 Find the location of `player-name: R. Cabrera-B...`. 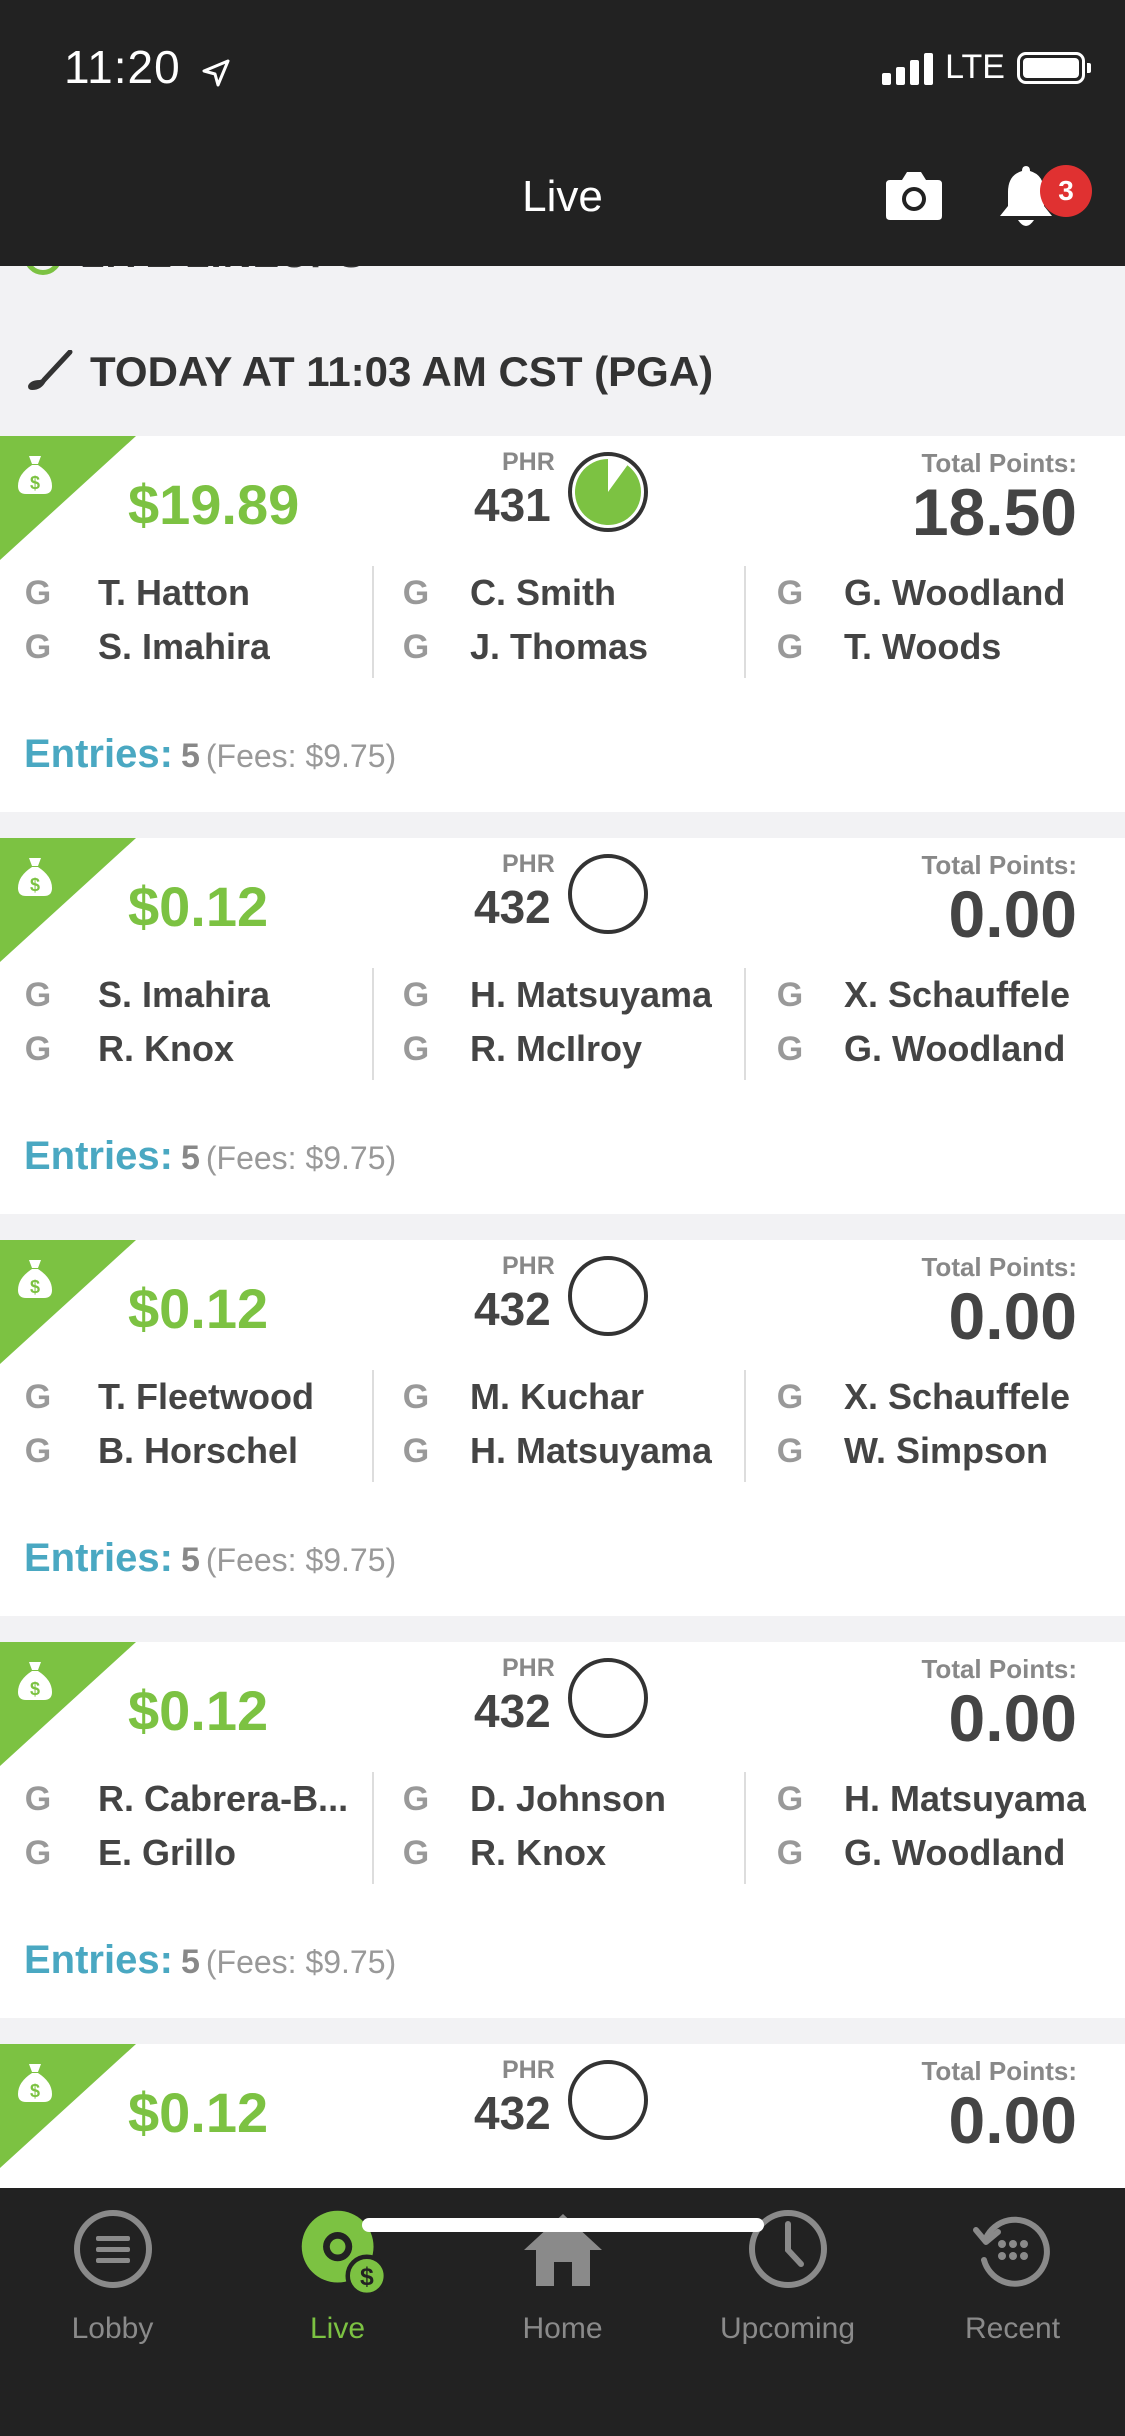

player-name: R. Cabrera-B... is located at coordinates (223, 1798).